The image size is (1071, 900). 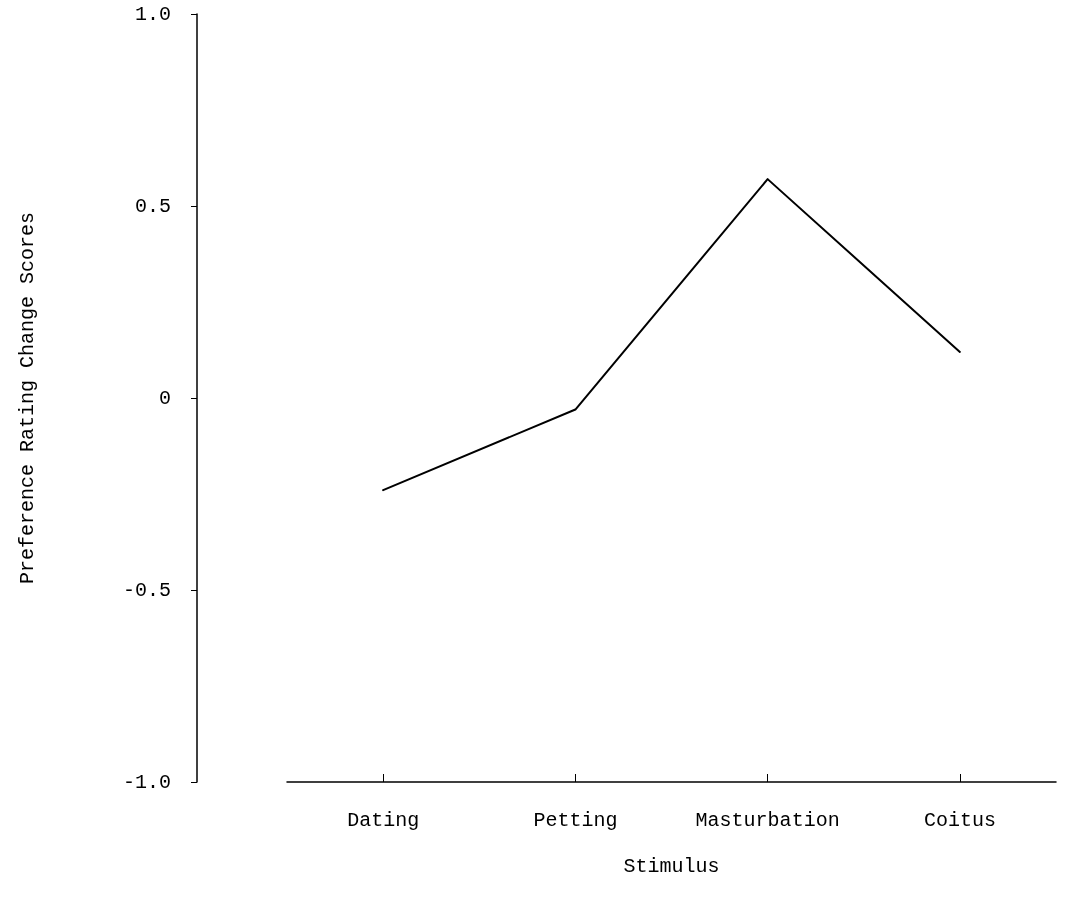 I want to click on x-axis-title: Stimulus, so click(x=671, y=866).